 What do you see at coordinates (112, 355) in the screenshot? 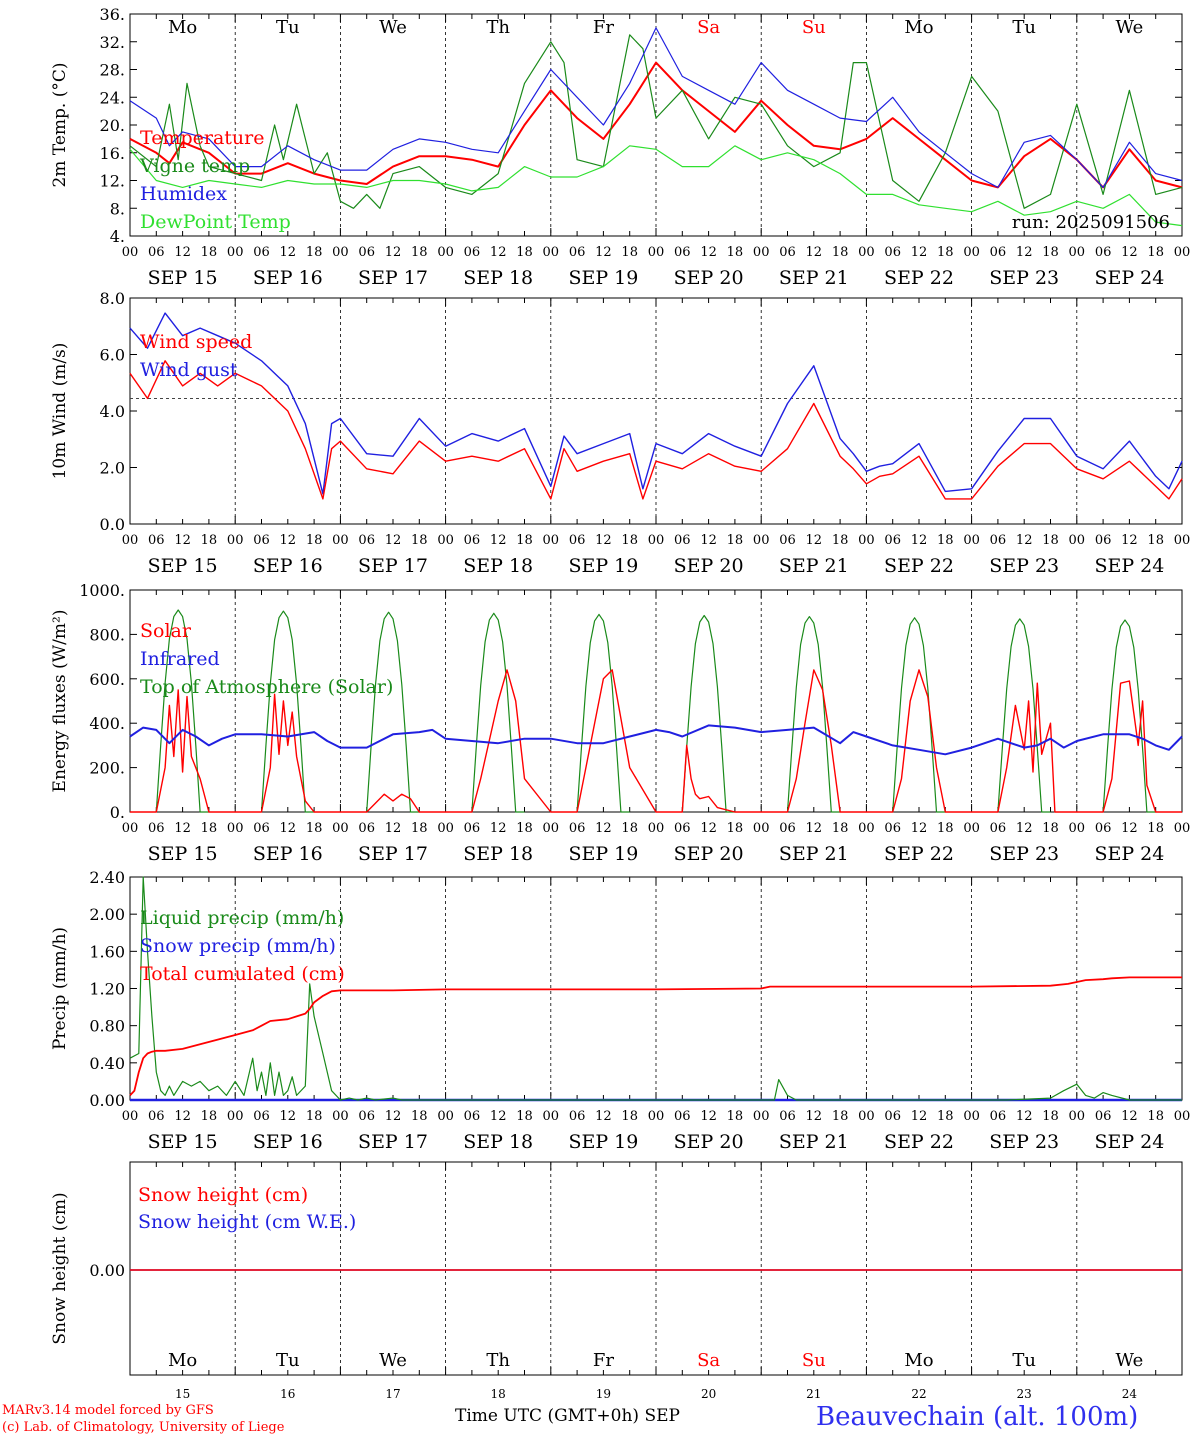
I see `y-tick-label: 6.0` at bounding box center [112, 355].